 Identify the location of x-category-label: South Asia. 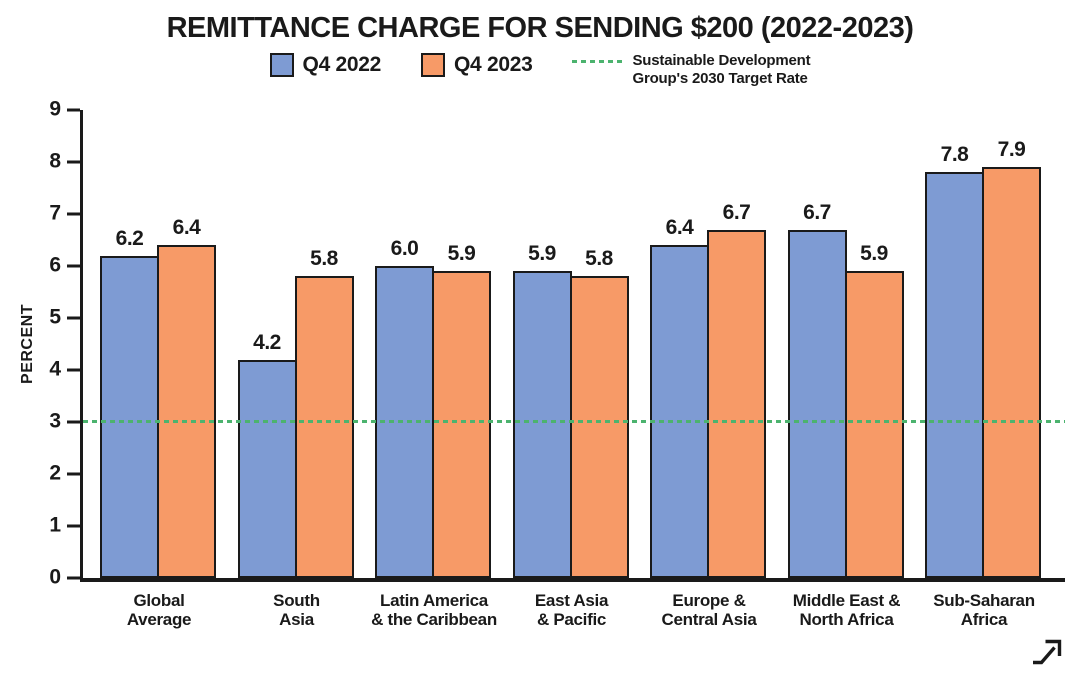
(296, 610).